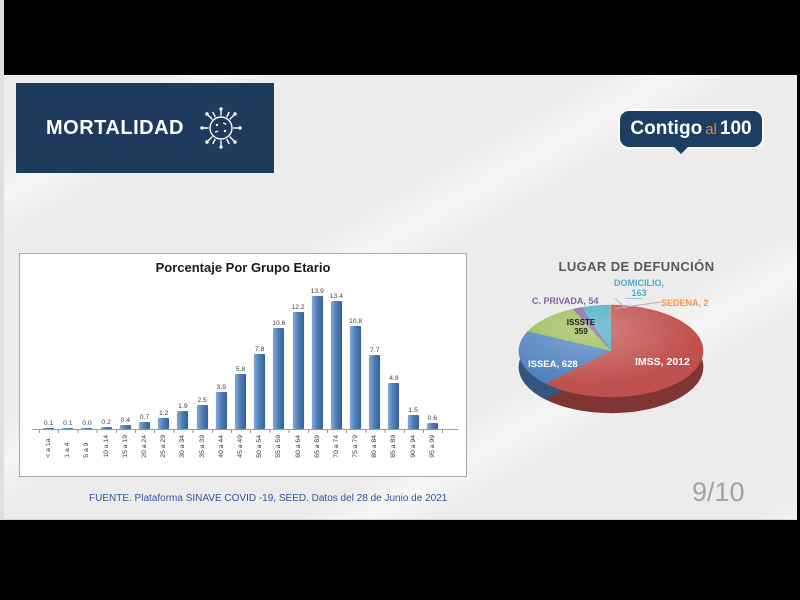 The image size is (800, 600). I want to click on pie-label-domicilio-name: DOMICILIO,, so click(639, 283).